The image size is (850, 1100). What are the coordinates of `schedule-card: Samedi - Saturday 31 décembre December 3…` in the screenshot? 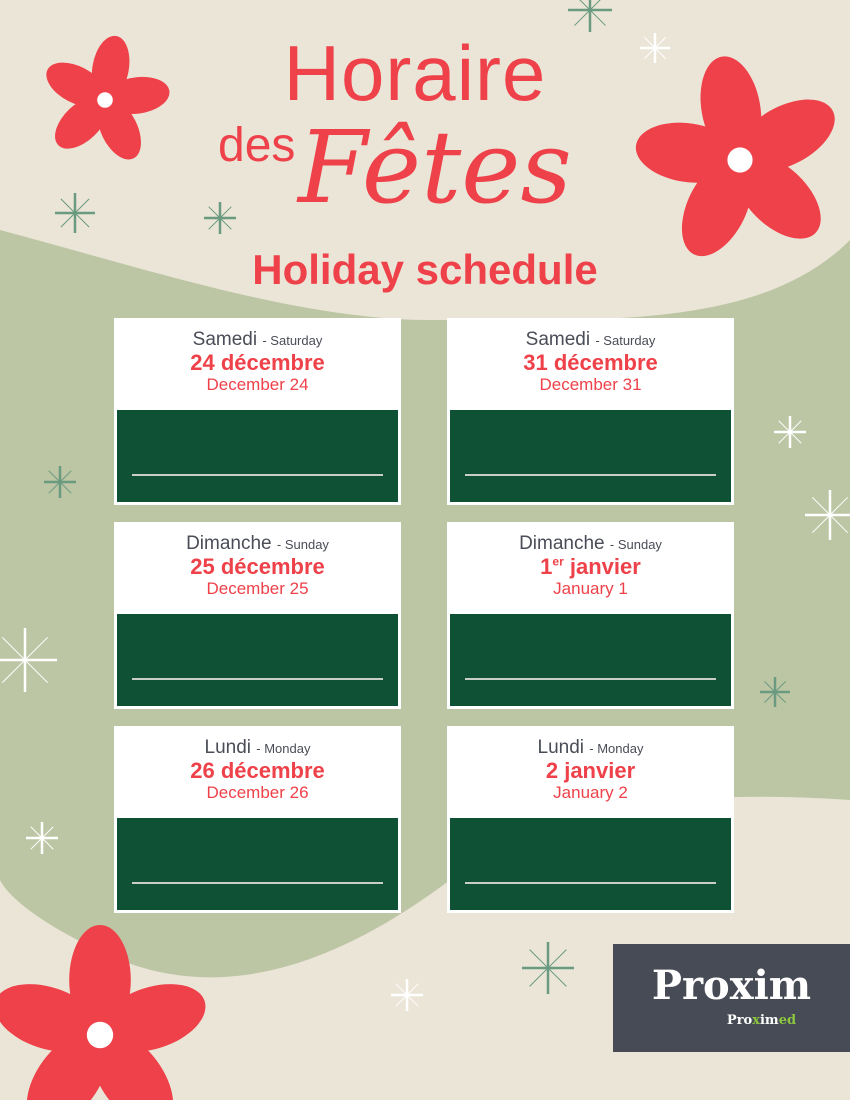 It's located at (590, 411).